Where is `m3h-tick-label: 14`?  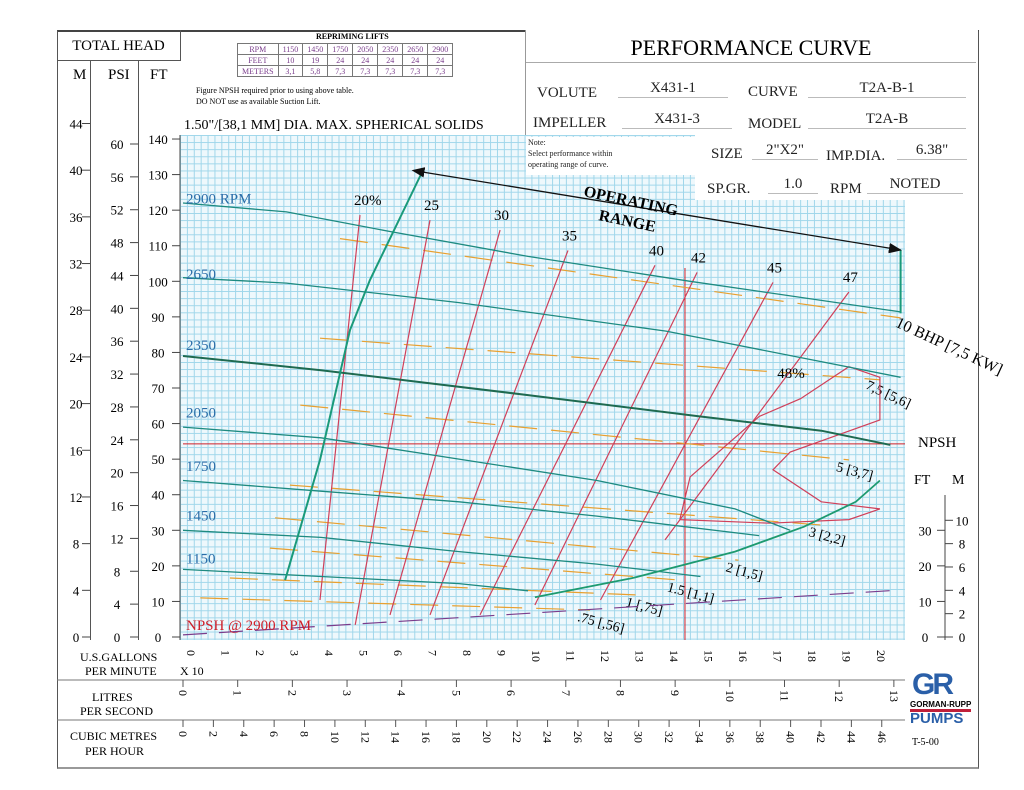 m3h-tick-label: 14 is located at coordinates (396, 737).